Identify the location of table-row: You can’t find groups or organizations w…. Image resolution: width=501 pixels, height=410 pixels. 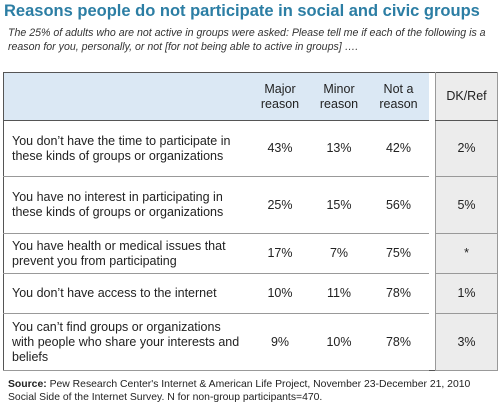
(250, 342).